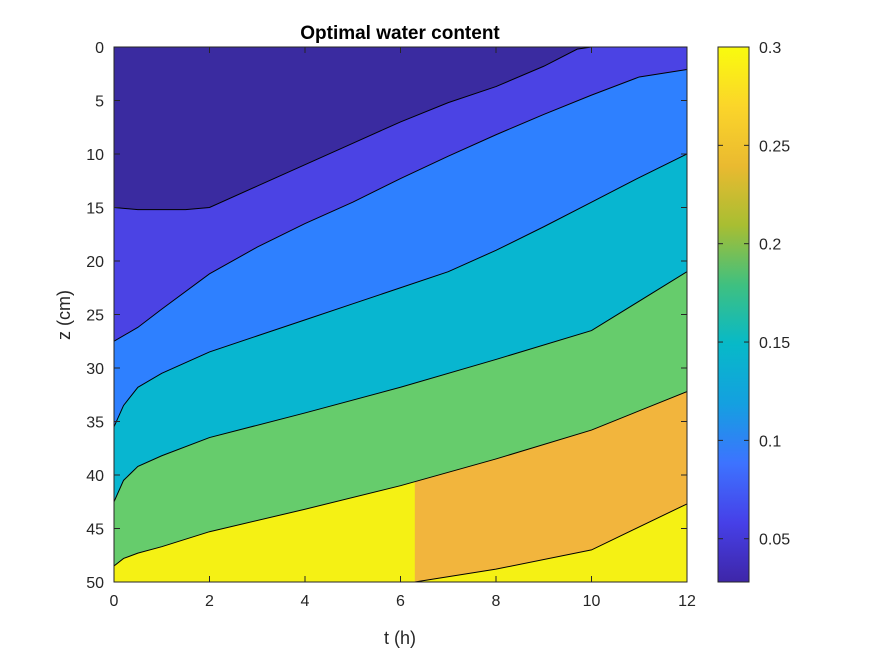 Image resolution: width=875 pixels, height=656 pixels. Describe the element at coordinates (400, 601) in the screenshot. I see `x-tick-label: 6` at that location.